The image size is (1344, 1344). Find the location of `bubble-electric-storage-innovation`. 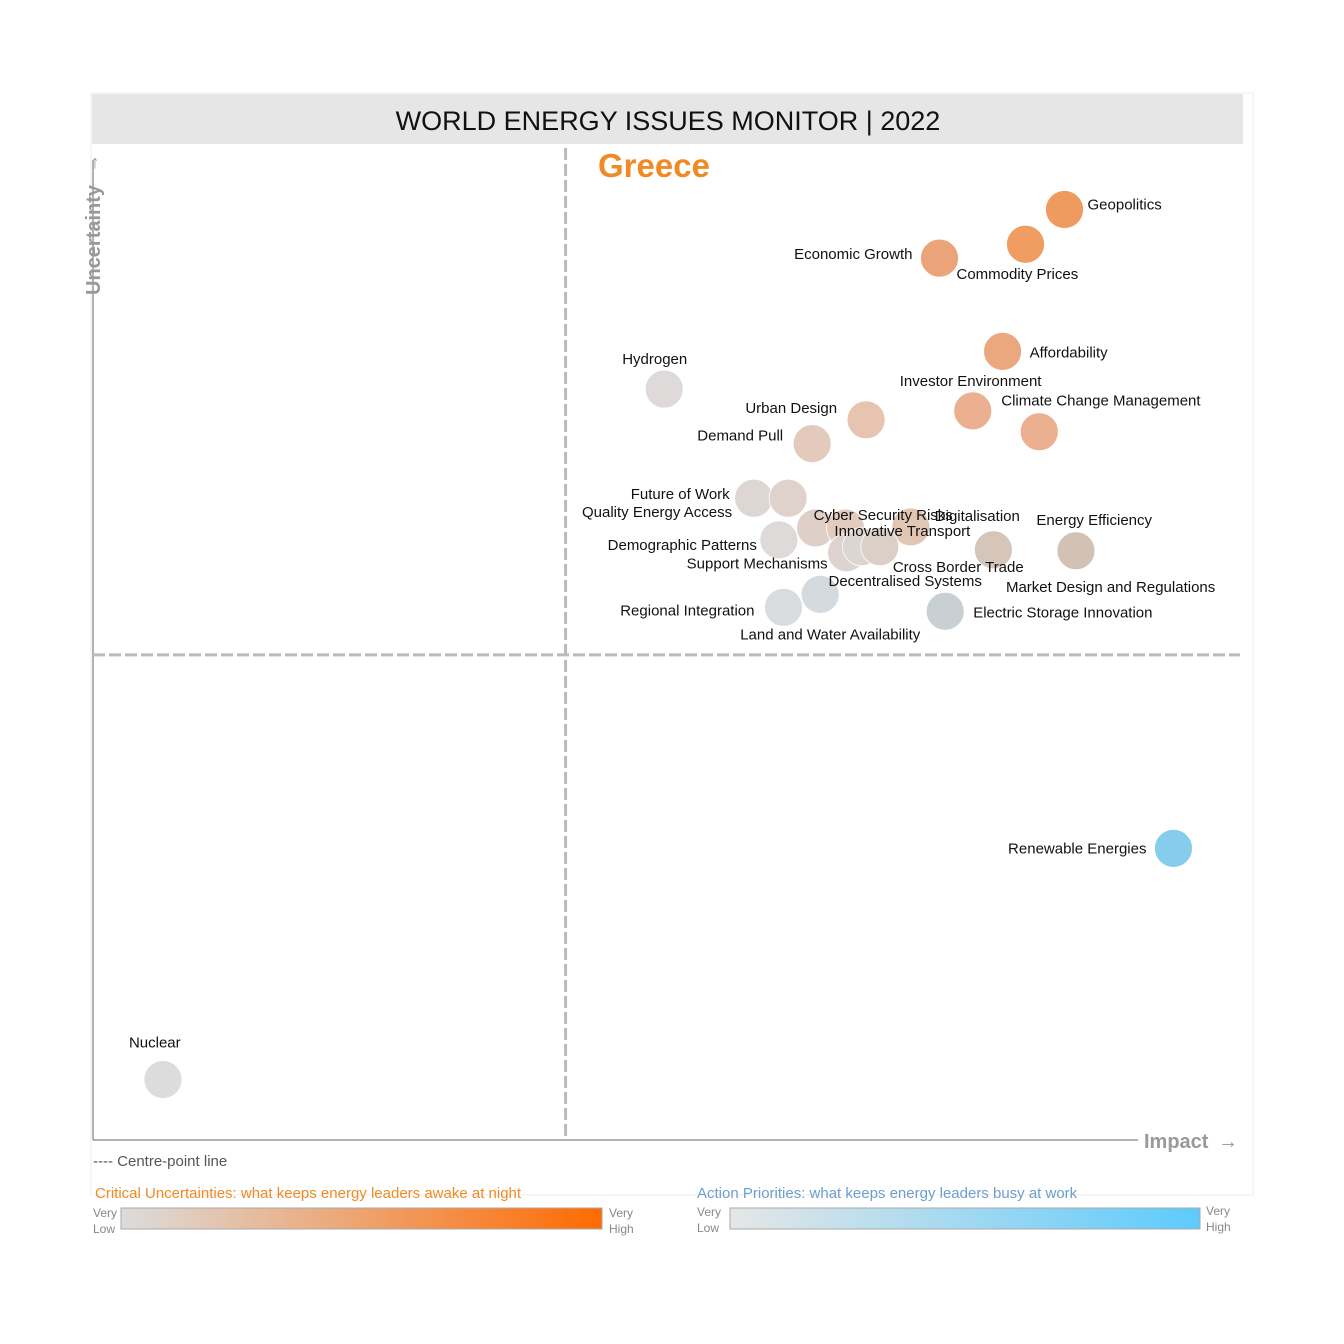

bubble-electric-storage-innovation is located at coordinates (945, 611).